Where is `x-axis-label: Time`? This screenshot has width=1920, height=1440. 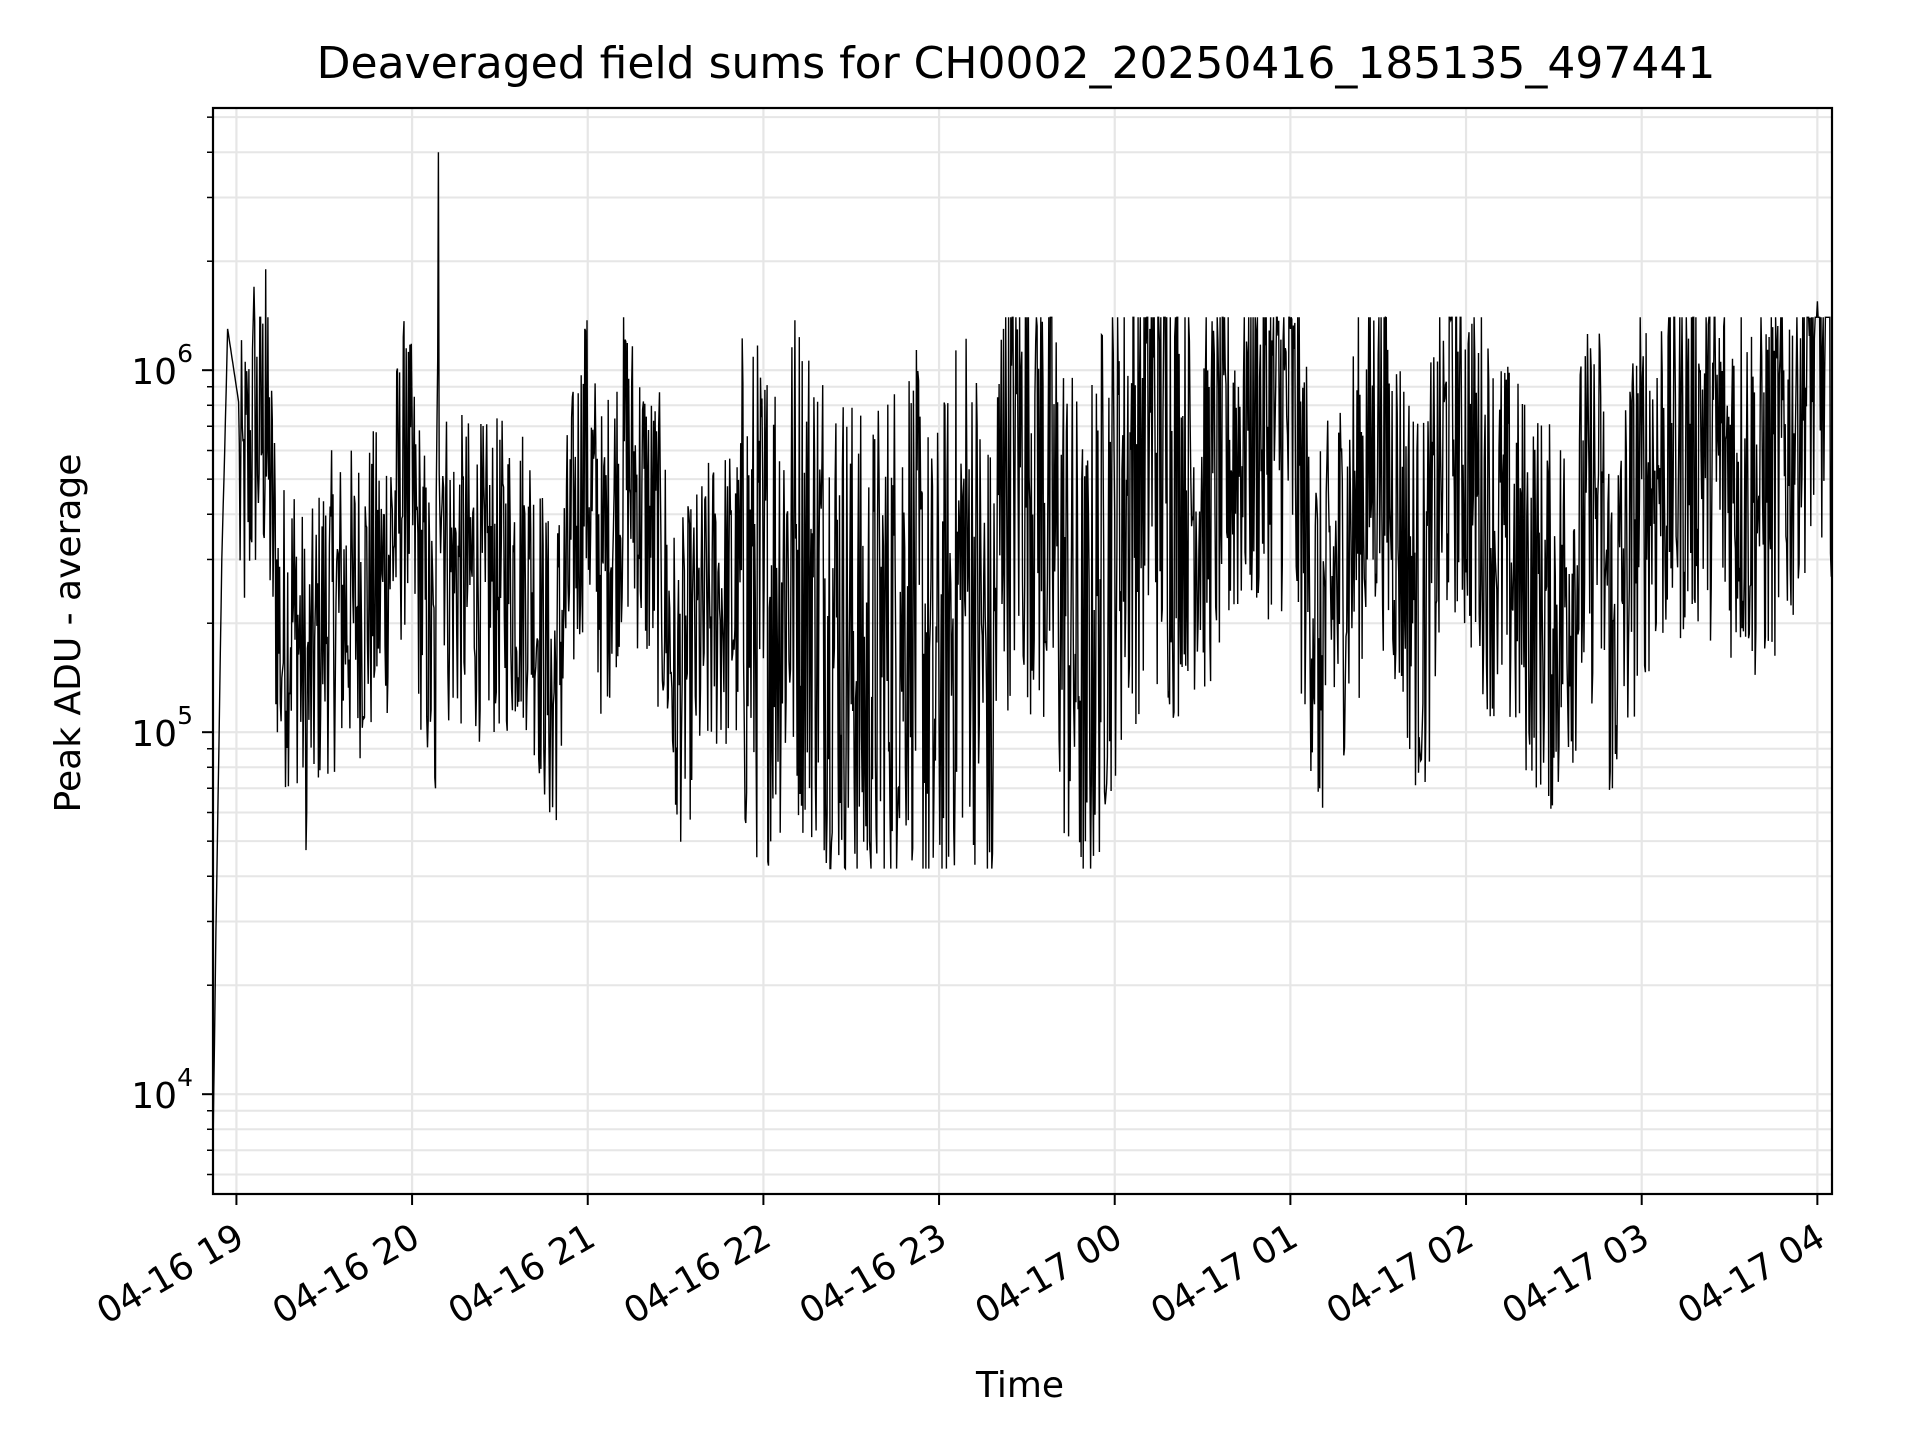 x-axis-label: Time is located at coordinates (1019, 1385).